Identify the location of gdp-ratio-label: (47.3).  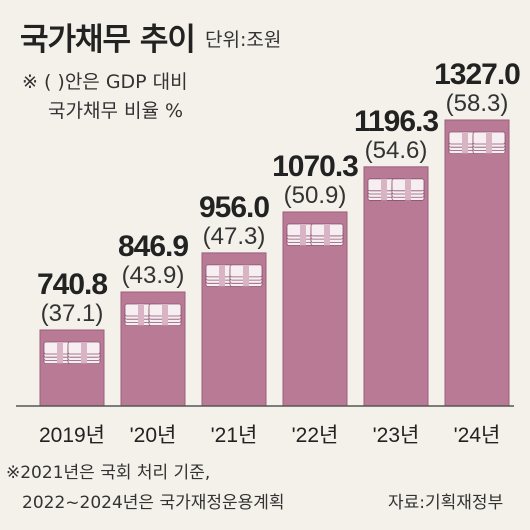
(234, 236).